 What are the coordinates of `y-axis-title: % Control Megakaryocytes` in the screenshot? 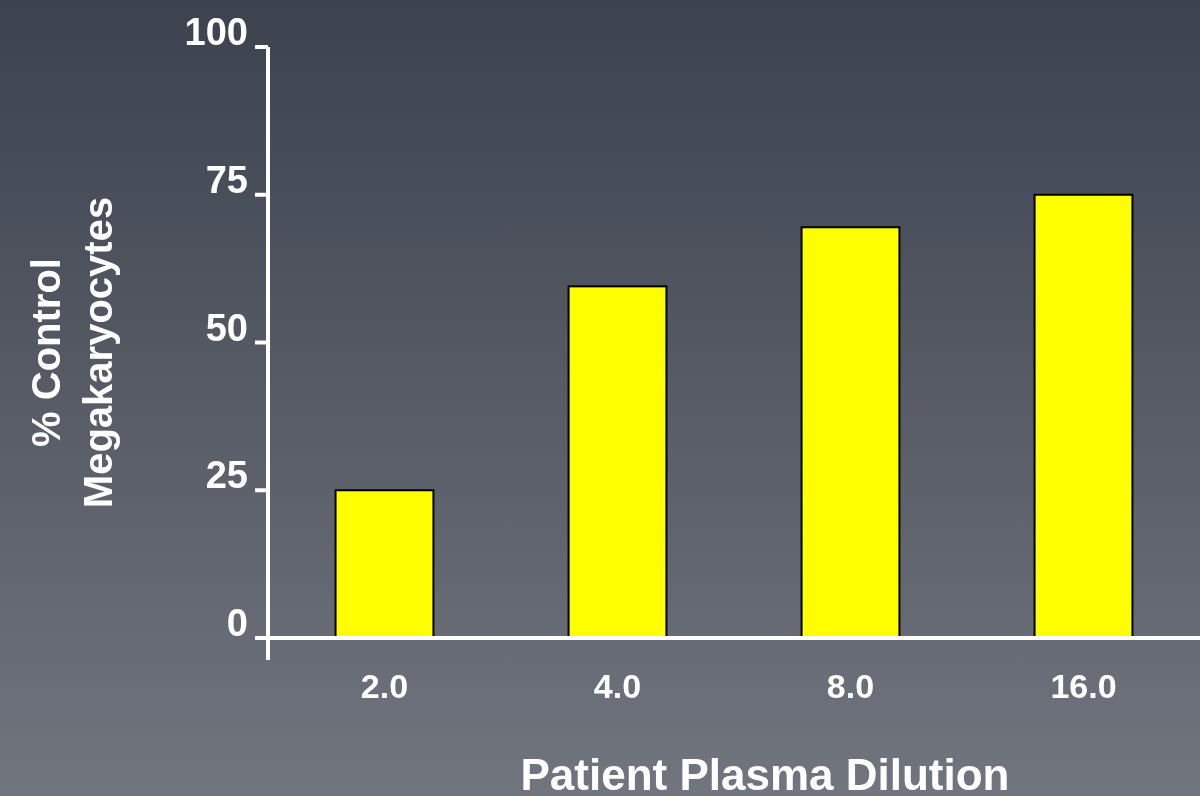 It's located at (72, 352).